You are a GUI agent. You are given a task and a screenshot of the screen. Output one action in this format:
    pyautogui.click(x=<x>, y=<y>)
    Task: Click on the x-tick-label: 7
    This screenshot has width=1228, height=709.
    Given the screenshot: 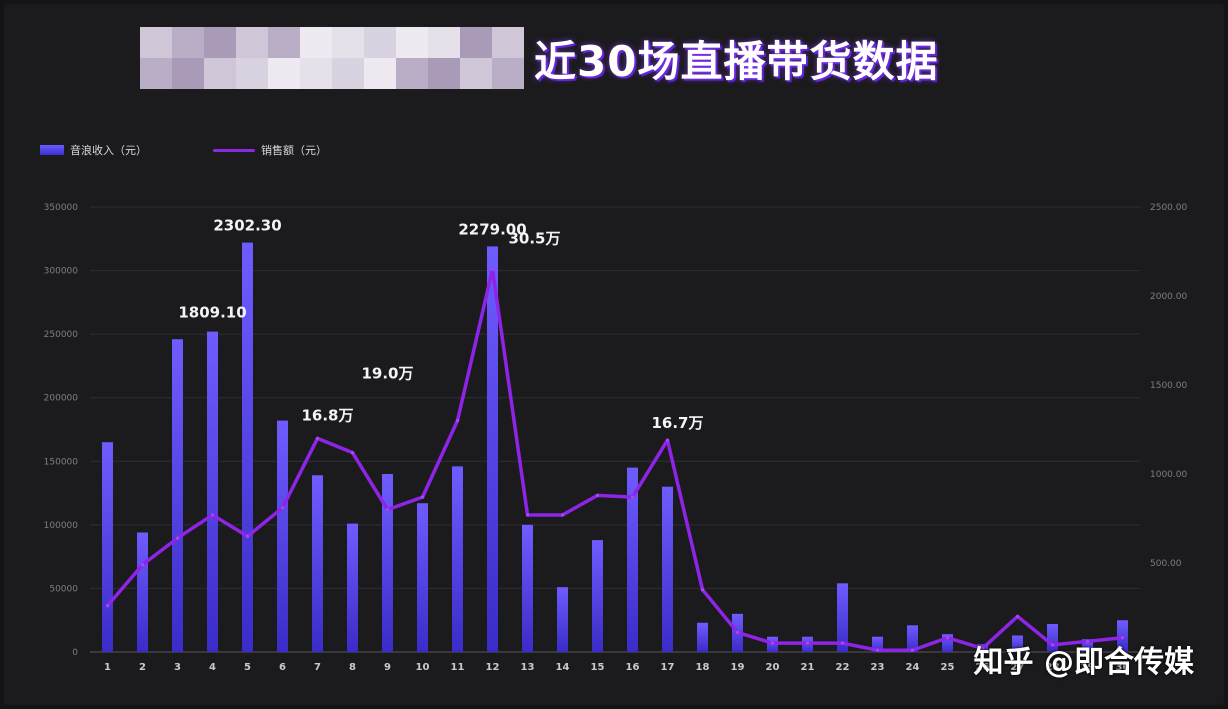 What is the action you would take?
    pyautogui.click(x=317, y=667)
    